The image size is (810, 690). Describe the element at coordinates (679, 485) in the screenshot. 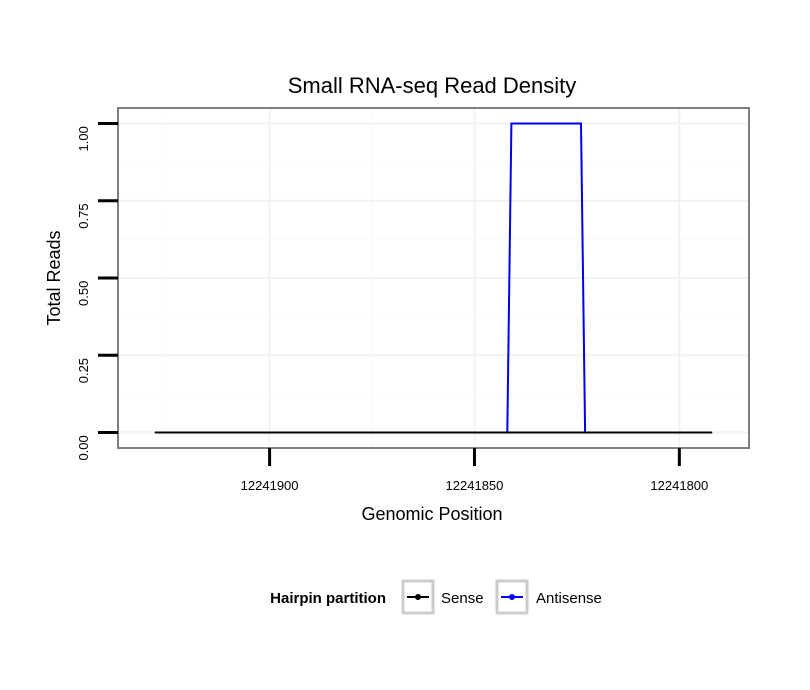

I see `x-tick-label: 12241800` at that location.